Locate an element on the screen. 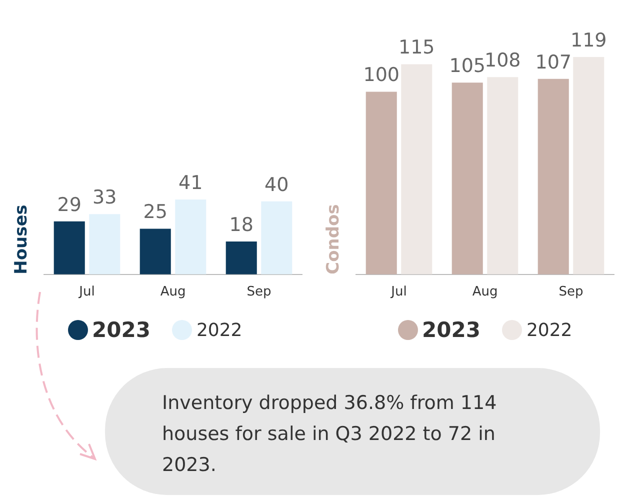 The height and width of the screenshot is (500, 622). data-label: 119 is located at coordinates (588, 40).